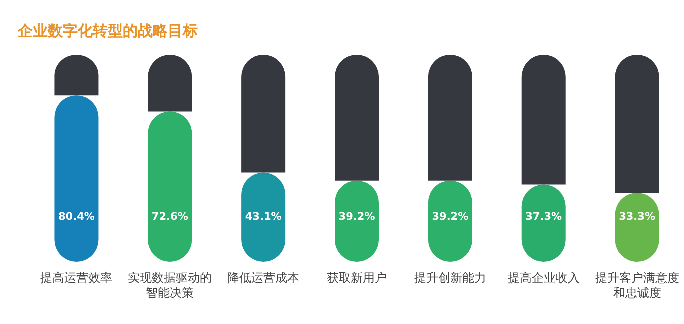  What do you see at coordinates (77, 217) in the screenshot?
I see `data-label: 80.4%` at bounding box center [77, 217].